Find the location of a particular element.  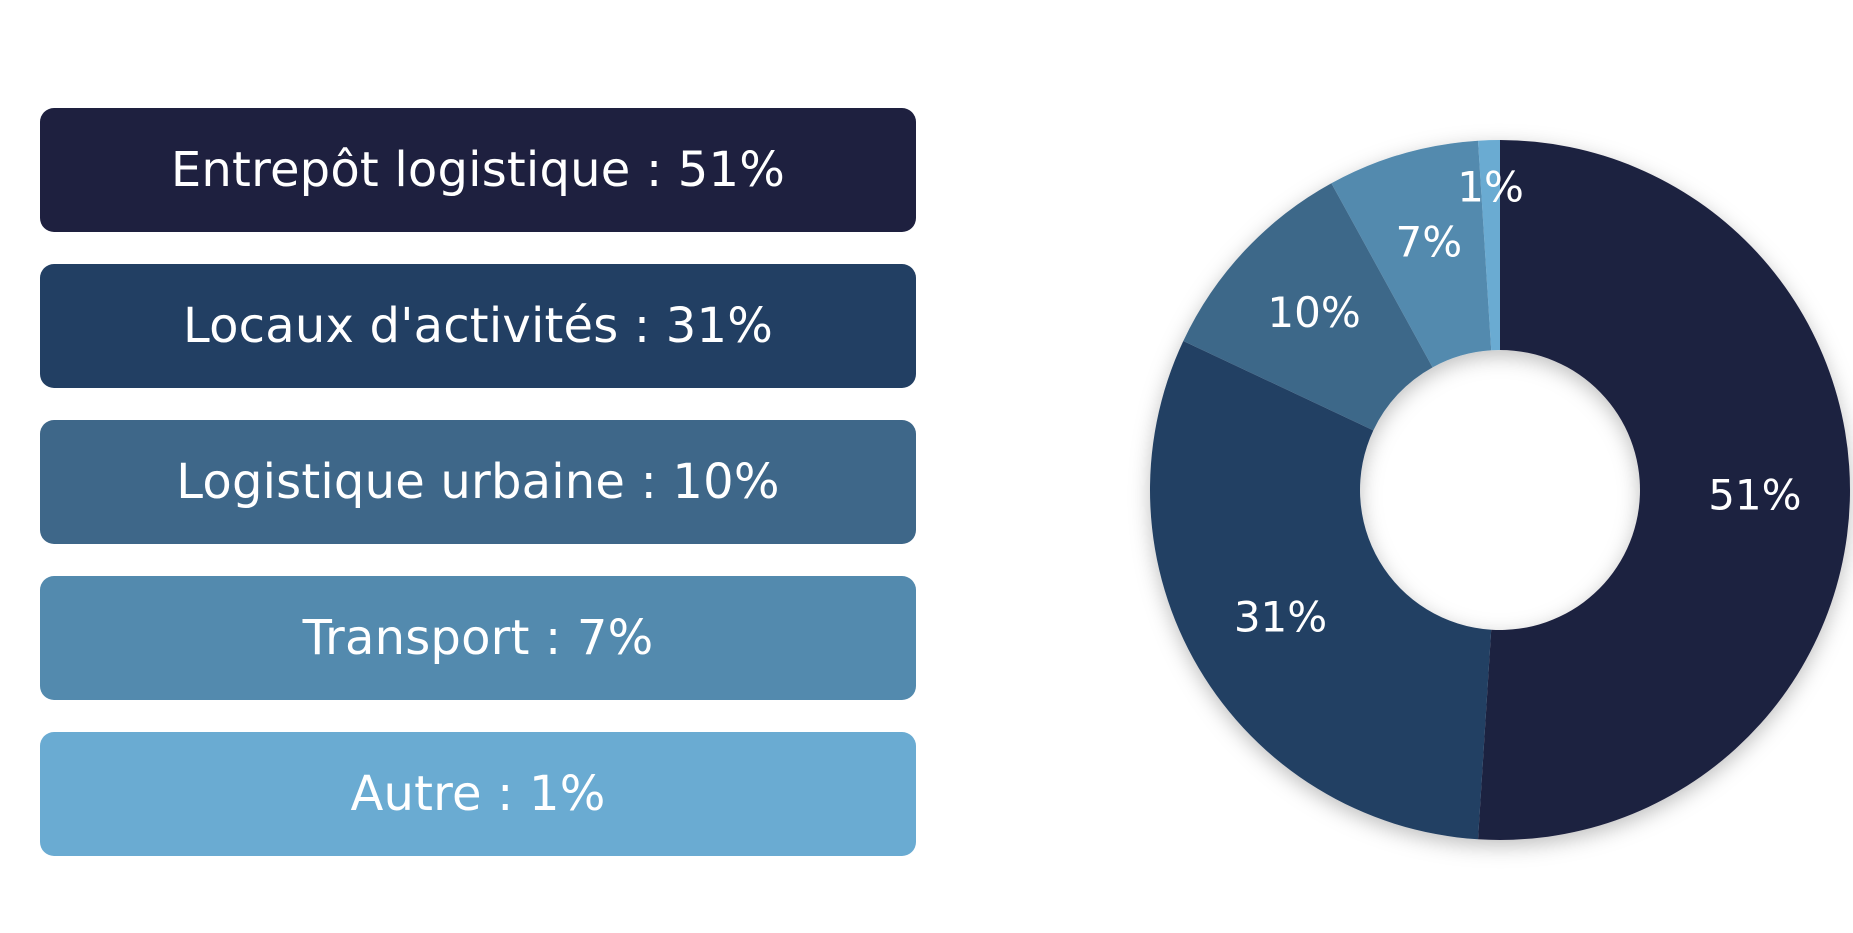

slice-autre is located at coordinates (1489, 245).